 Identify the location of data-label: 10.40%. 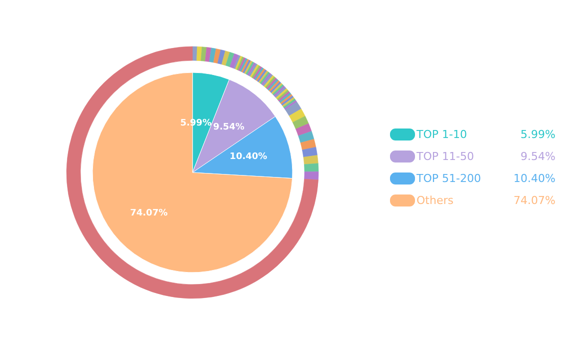
(249, 157).